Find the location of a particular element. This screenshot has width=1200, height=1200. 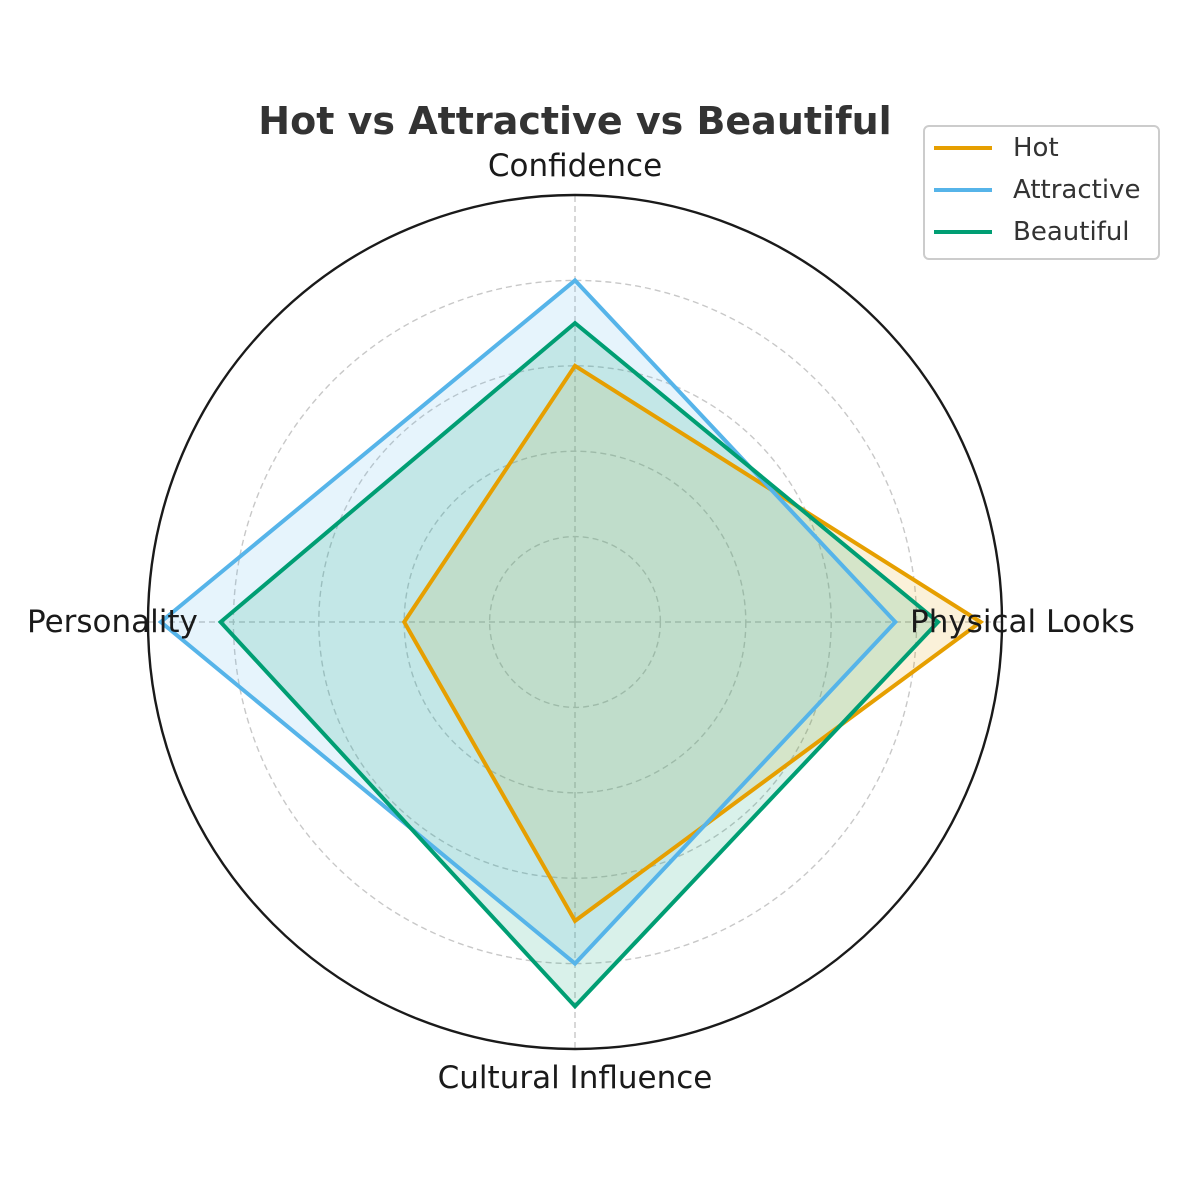

legend: Hot Attractive Beautiful is located at coordinates (1041, 192).